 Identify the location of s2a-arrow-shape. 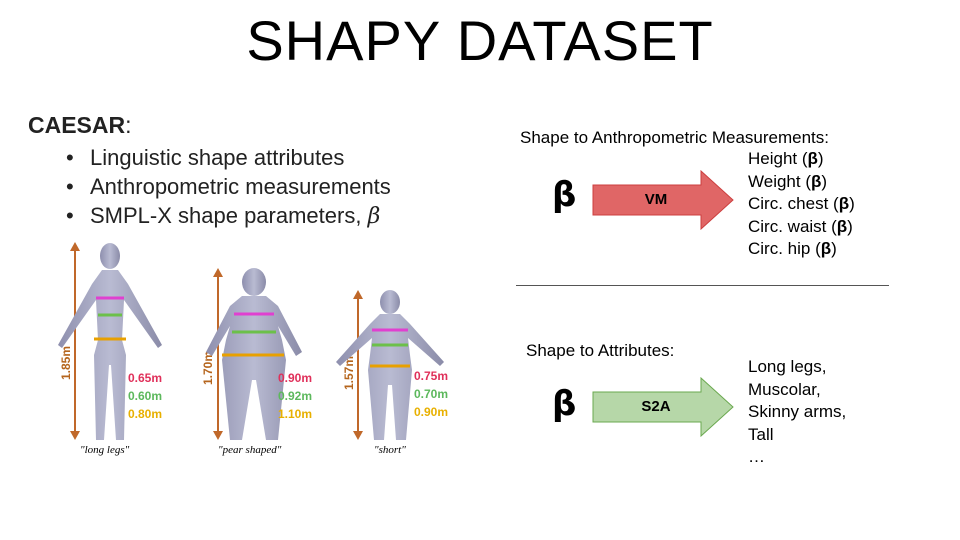
(663, 407).